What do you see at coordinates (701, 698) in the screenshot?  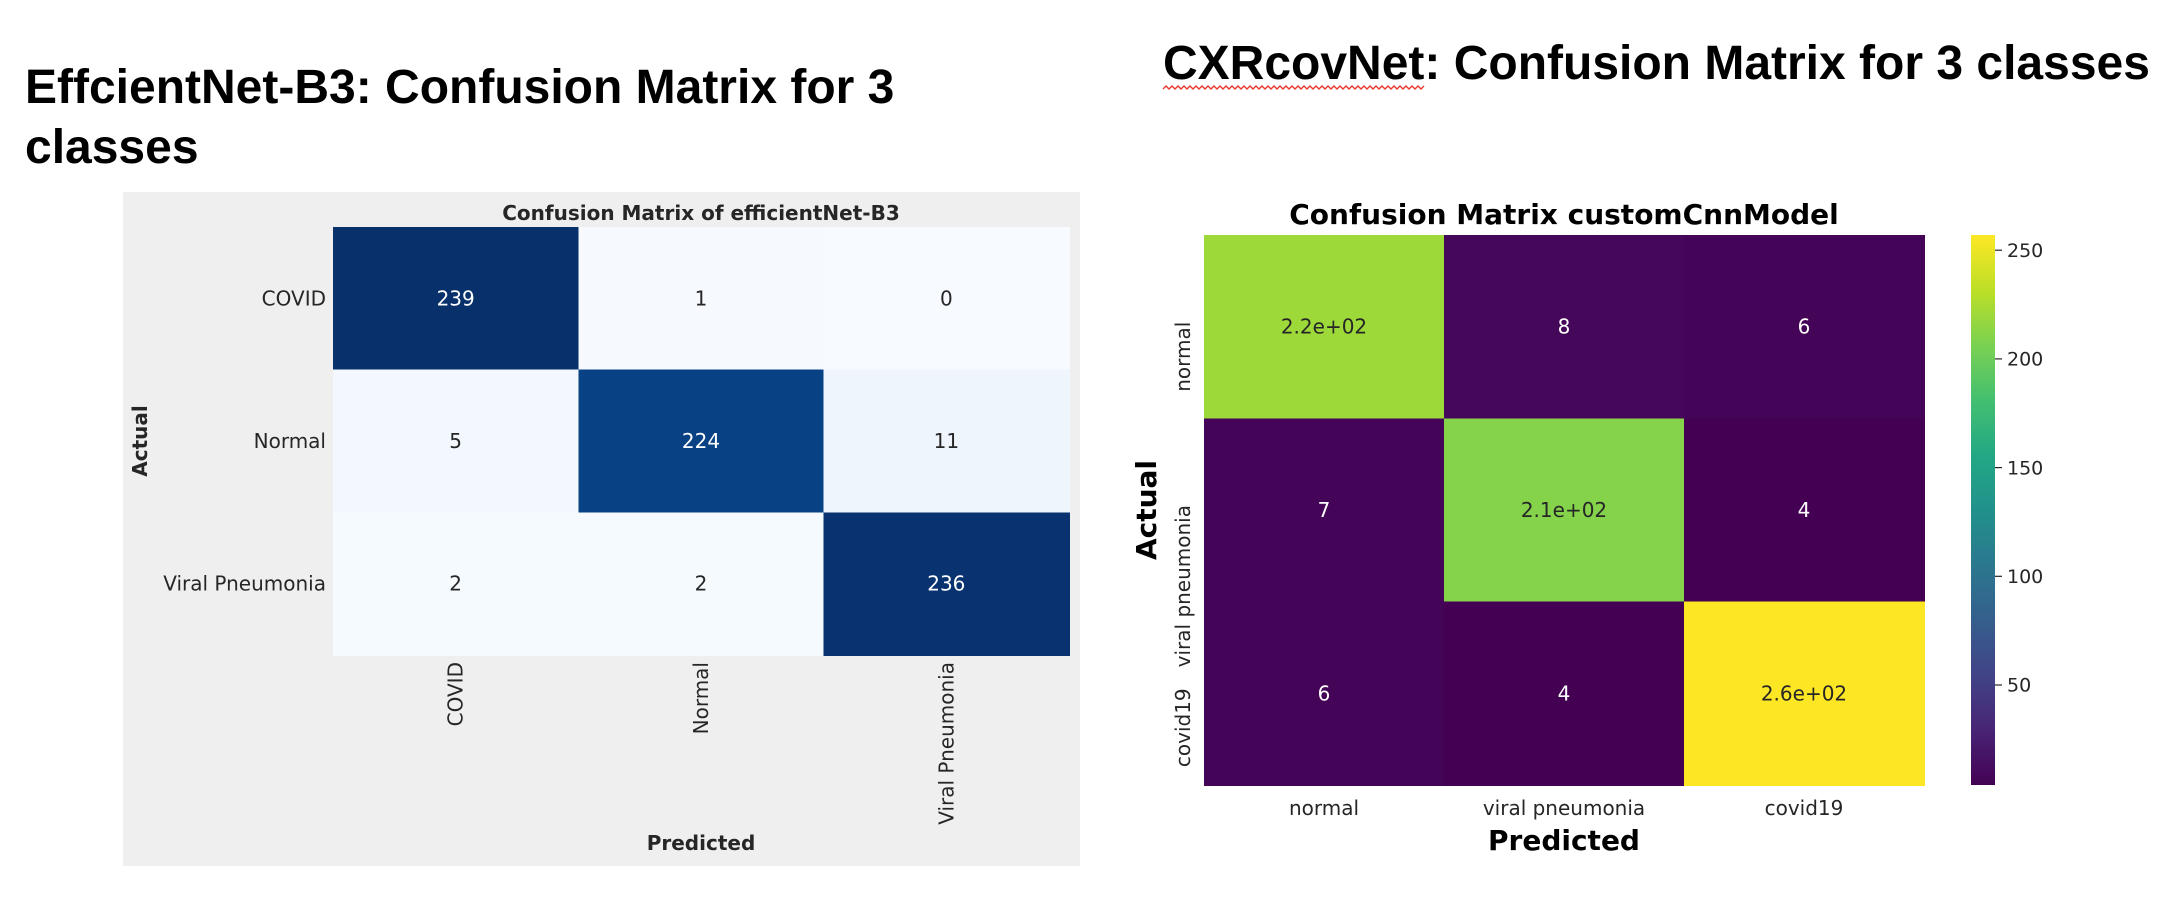 I see `x-tick-label: Normal` at bounding box center [701, 698].